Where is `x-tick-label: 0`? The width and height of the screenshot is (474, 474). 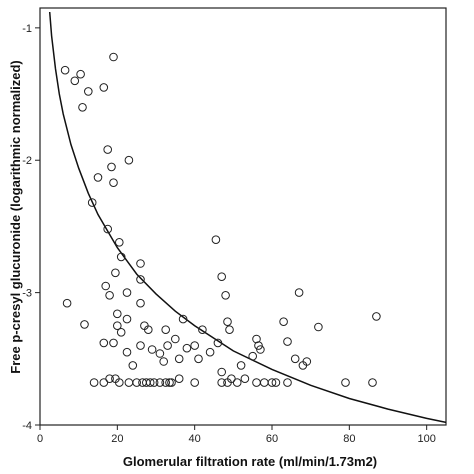
x-tick-label: 0 is located at coordinates (40, 439).